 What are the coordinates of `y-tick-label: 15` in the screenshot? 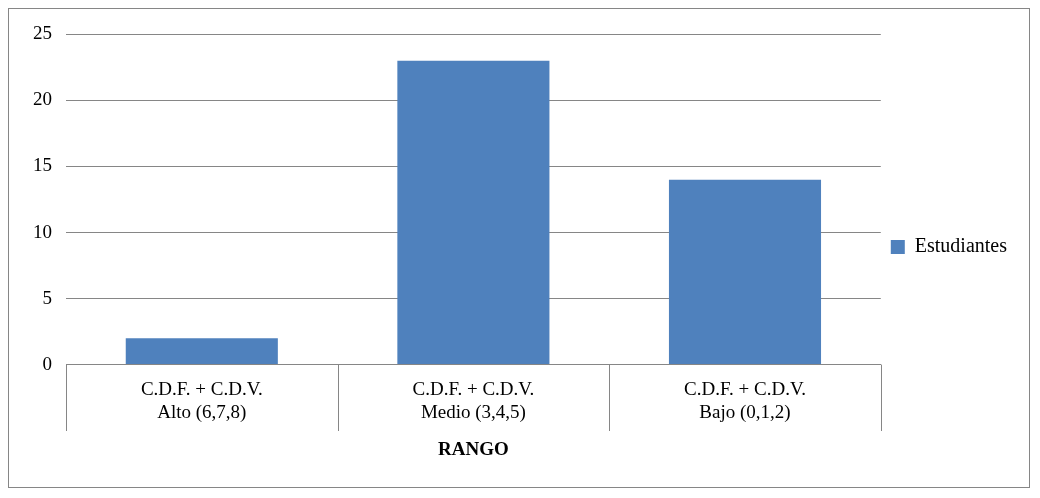 It's located at (42, 165).